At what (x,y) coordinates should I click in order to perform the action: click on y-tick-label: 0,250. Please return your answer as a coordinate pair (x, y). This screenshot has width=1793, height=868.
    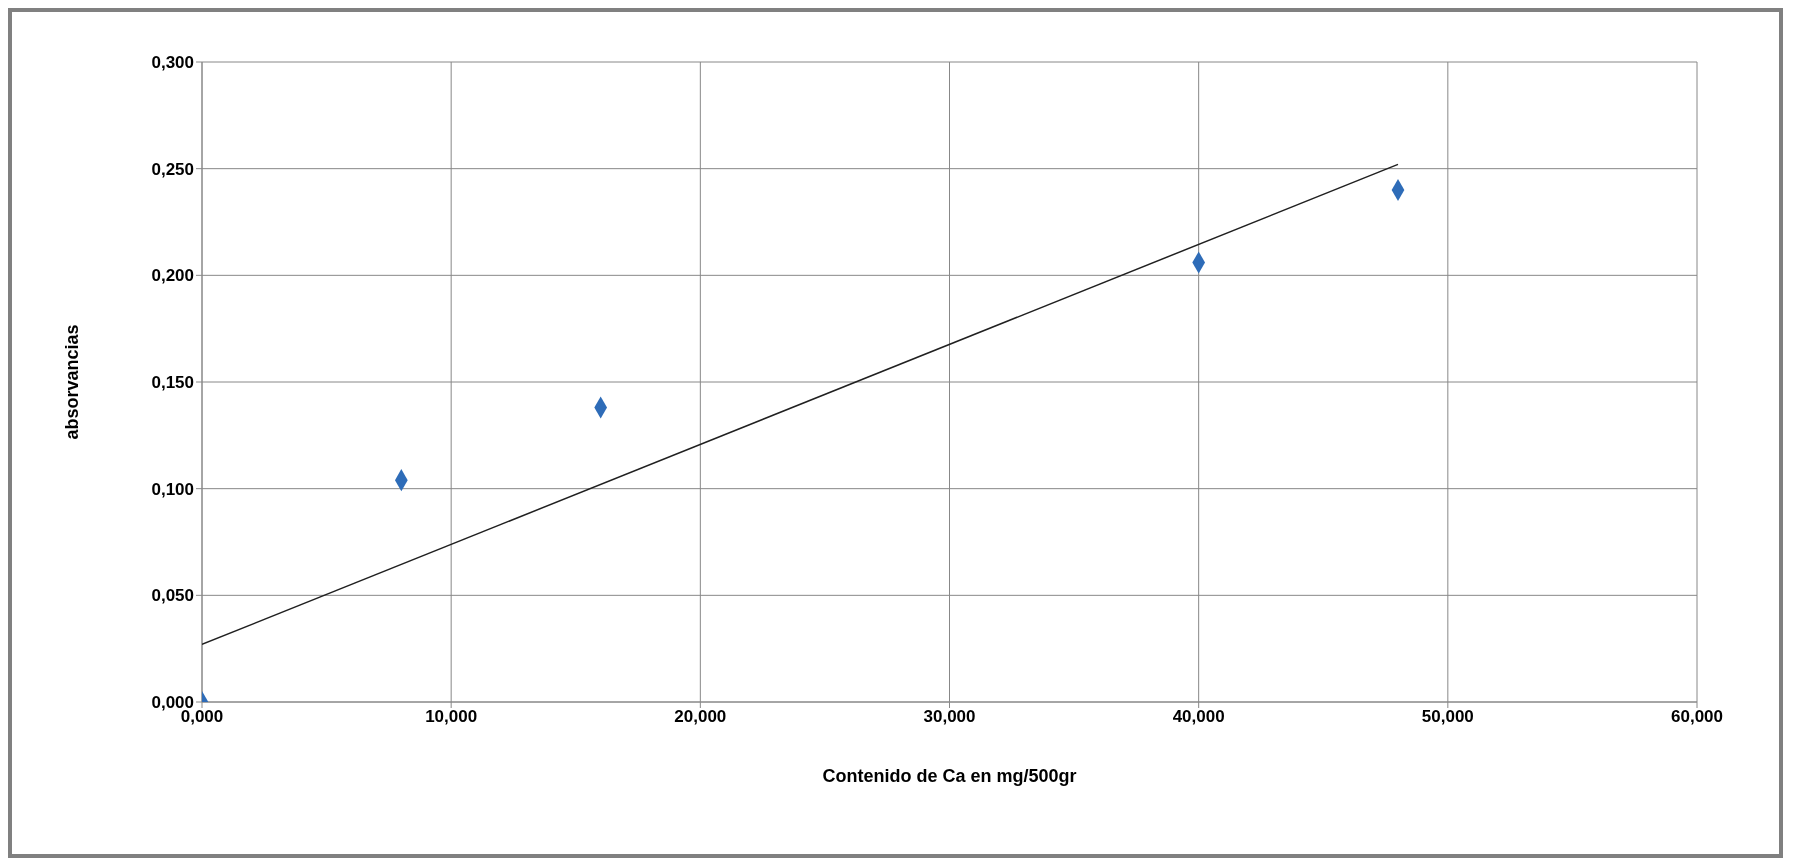
    Looking at the image, I should click on (172, 169).